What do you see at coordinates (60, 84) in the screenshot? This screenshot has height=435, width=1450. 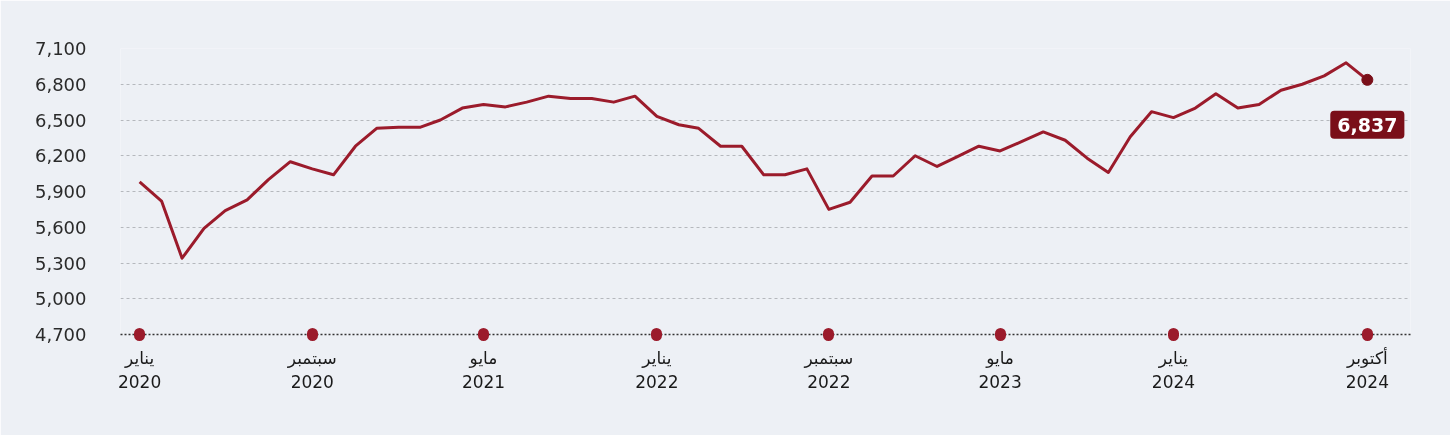 I see `y-tick-label: 6,800` at bounding box center [60, 84].